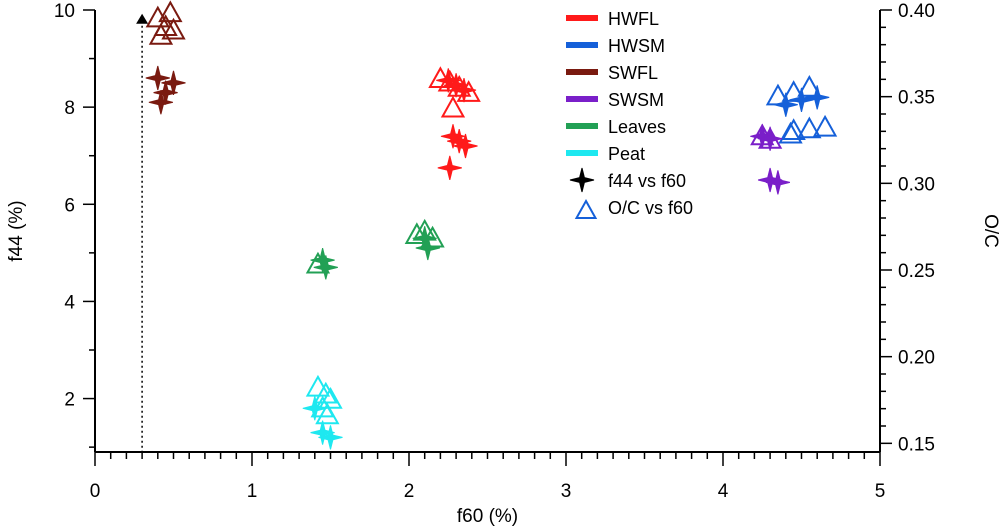 The height and width of the screenshot is (528, 1000). I want to click on reference-marker, so click(142, 18).